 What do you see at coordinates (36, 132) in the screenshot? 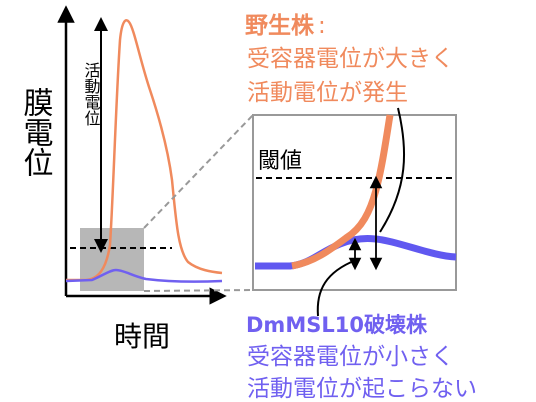
I see `y-axis-label: 膜電位` at bounding box center [36, 132].